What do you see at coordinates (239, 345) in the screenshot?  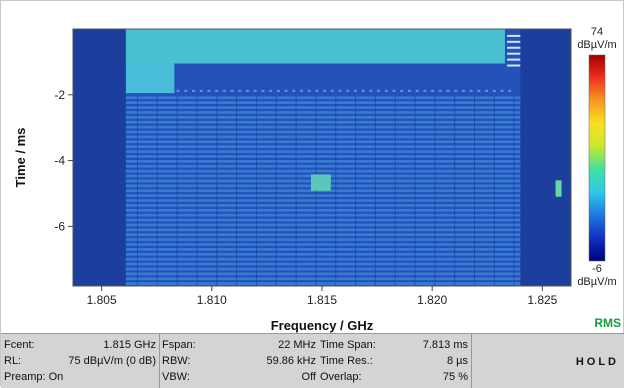 I see `info-row-fspan: Fspan: 22 MHz` at bounding box center [239, 345].